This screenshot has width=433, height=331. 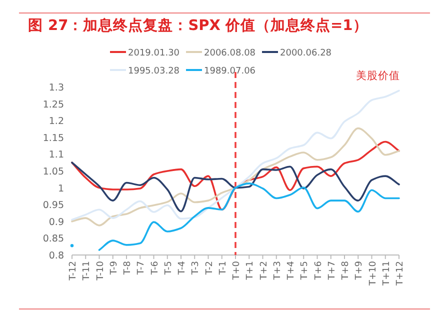 I want to click on legend-label: 2006.08.08, so click(x=230, y=53).